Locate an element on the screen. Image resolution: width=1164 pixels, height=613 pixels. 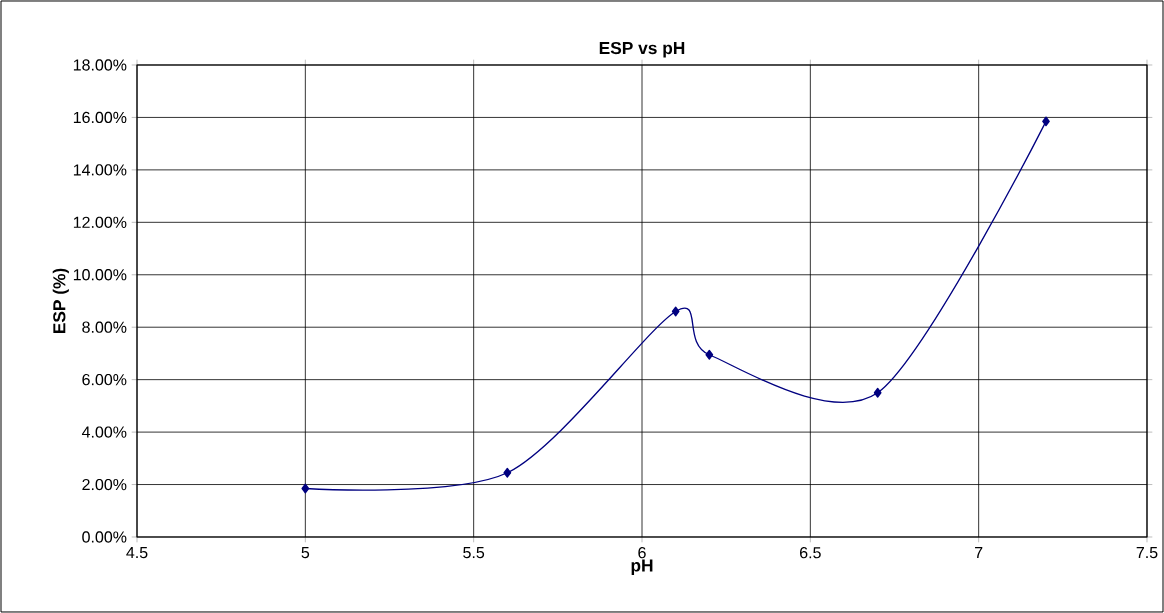
y-tick-label: 0.00% is located at coordinates (104, 537).